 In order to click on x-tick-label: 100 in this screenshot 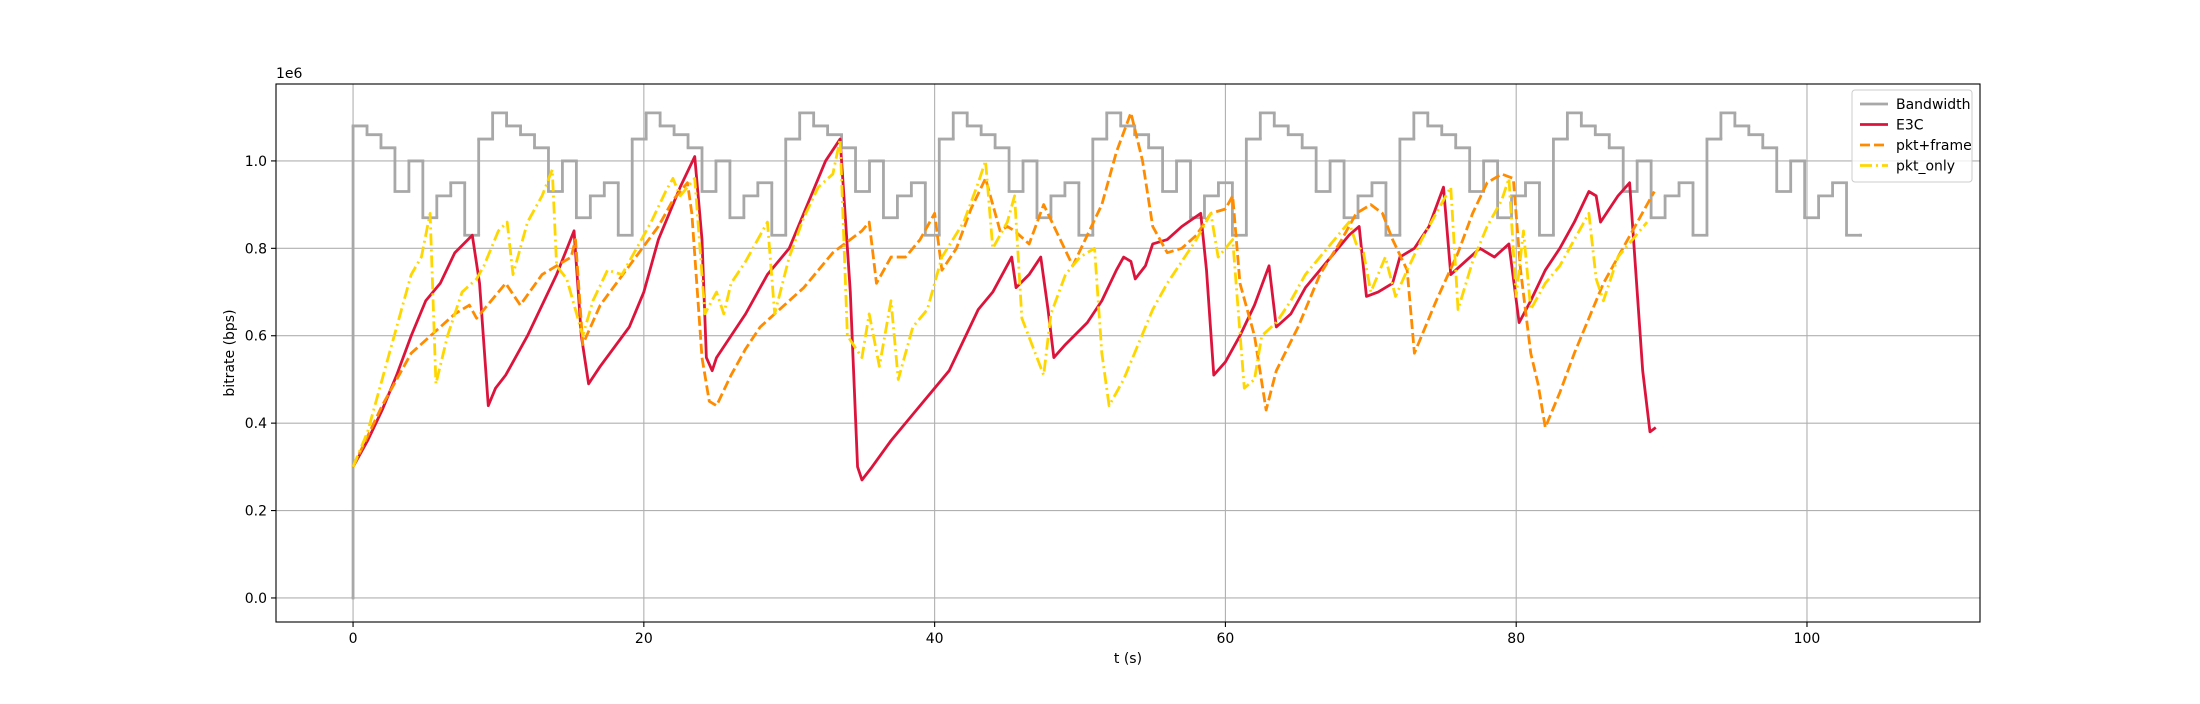, I will do `click(1807, 639)`.